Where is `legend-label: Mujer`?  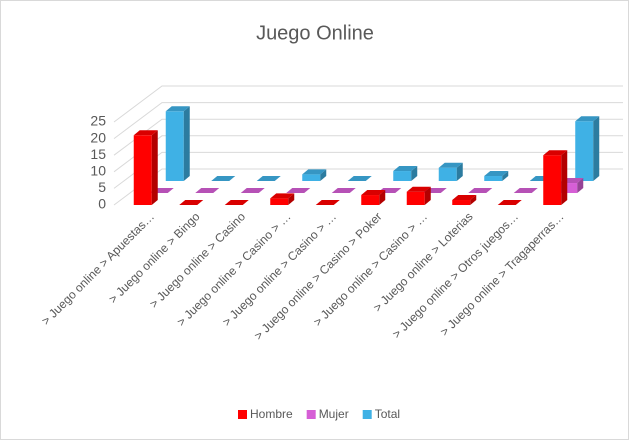 legend-label: Mujer is located at coordinates (334, 414).